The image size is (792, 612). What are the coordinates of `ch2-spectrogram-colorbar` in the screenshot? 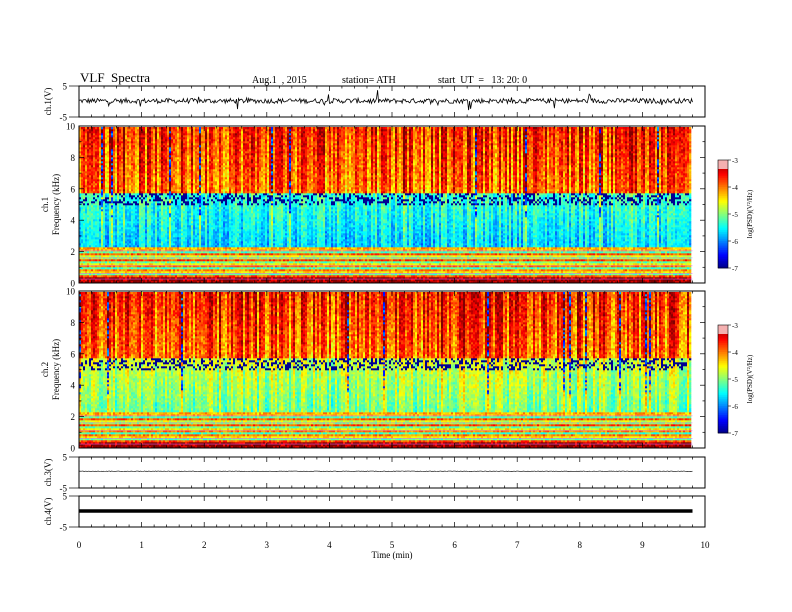 It's located at (723, 379).